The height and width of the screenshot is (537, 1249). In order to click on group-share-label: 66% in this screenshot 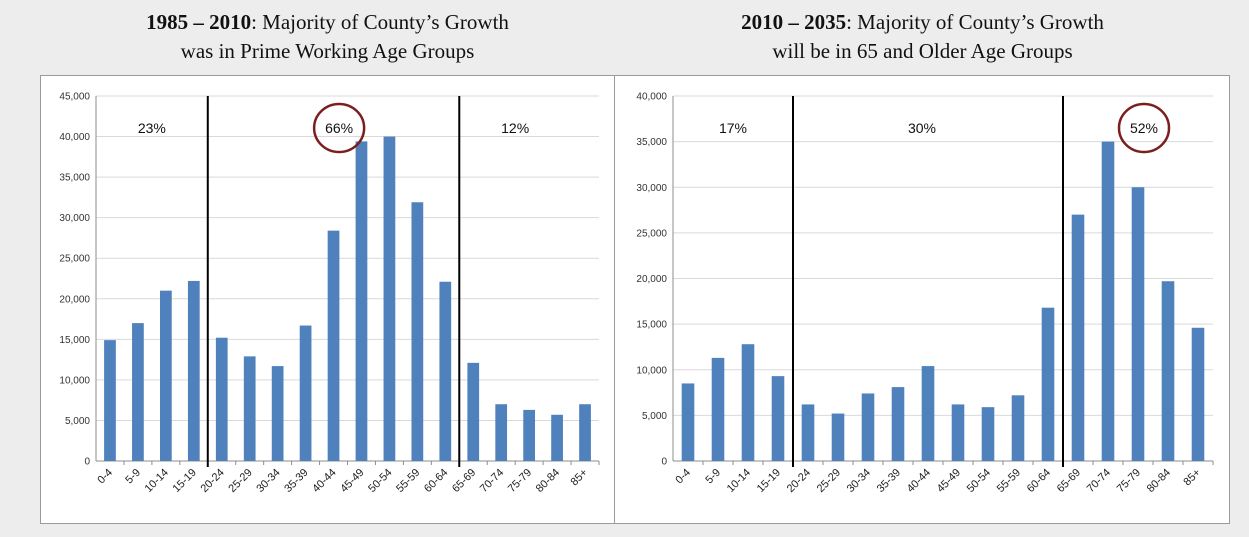, I will do `click(339, 128)`.